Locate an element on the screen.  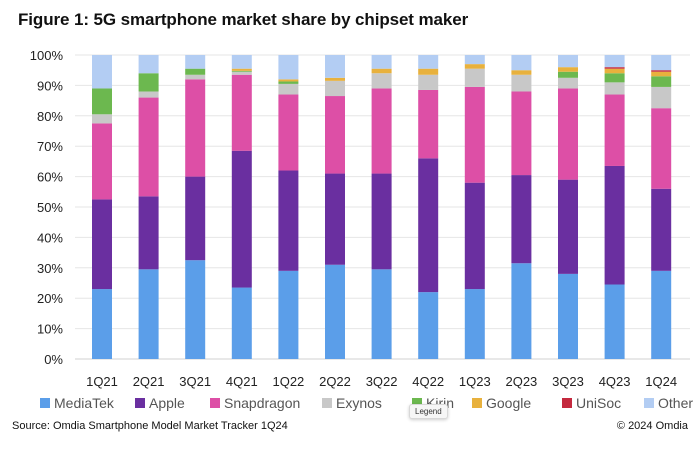
bar-stack-3Q21 is located at coordinates (195, 207).